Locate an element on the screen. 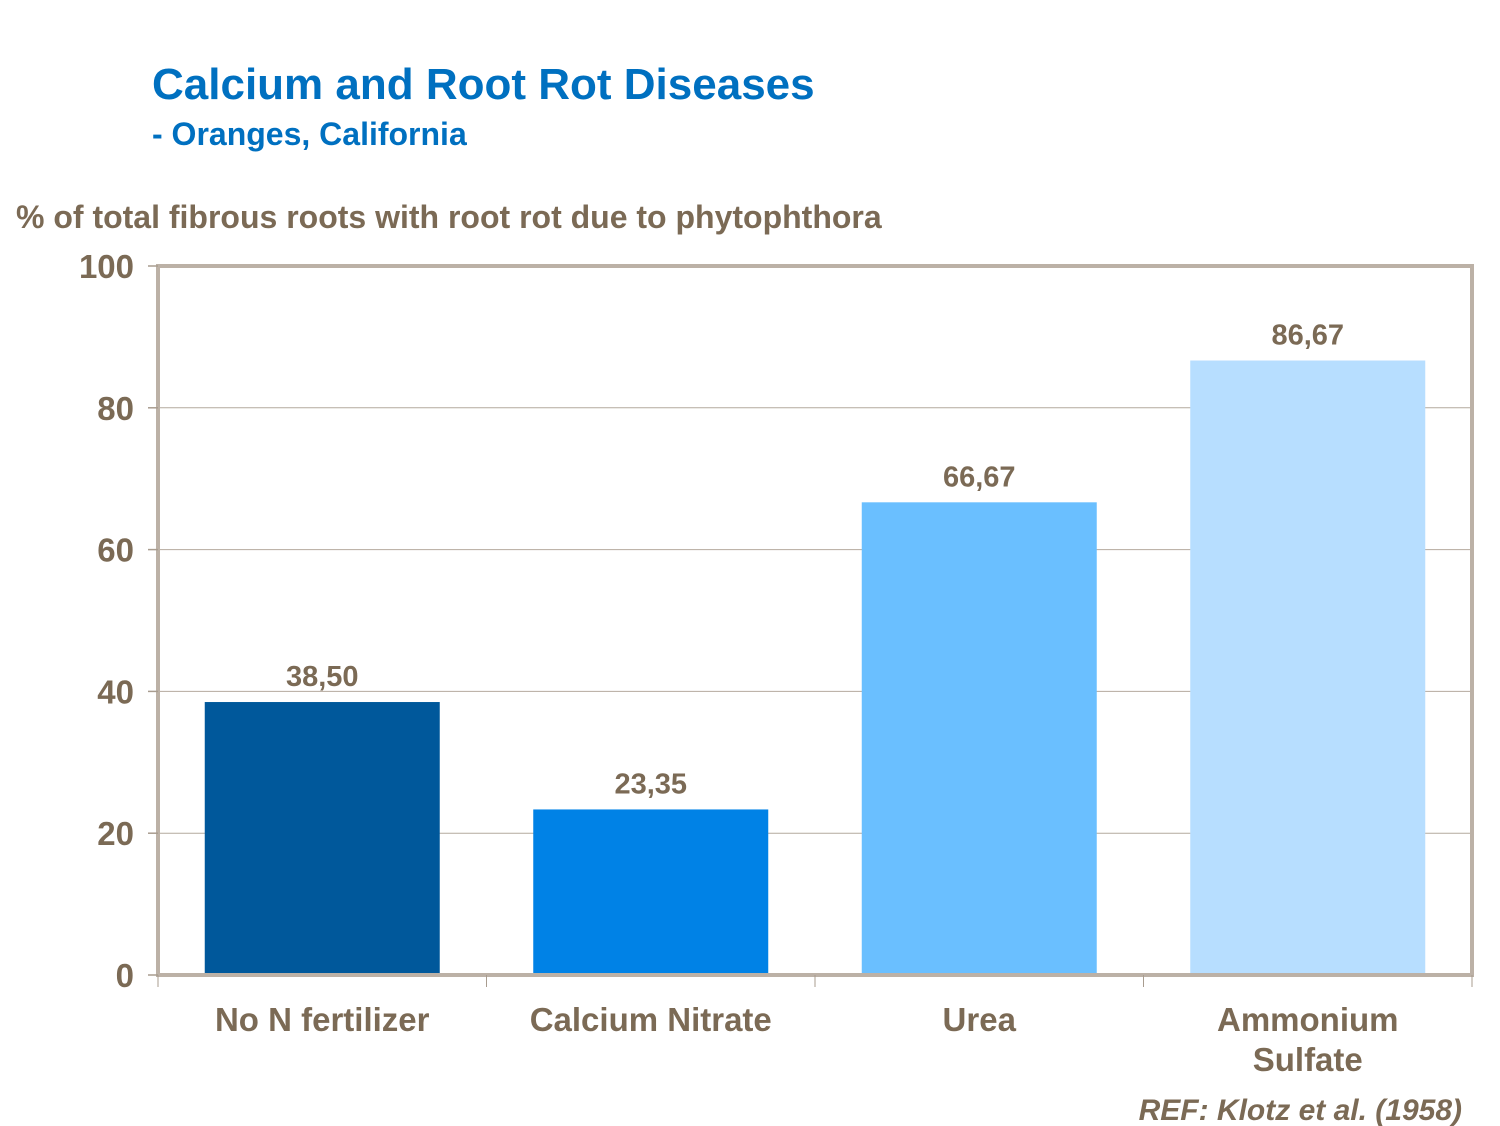  x-tick-label-line: Calcium Nitrate is located at coordinates (651, 1019).